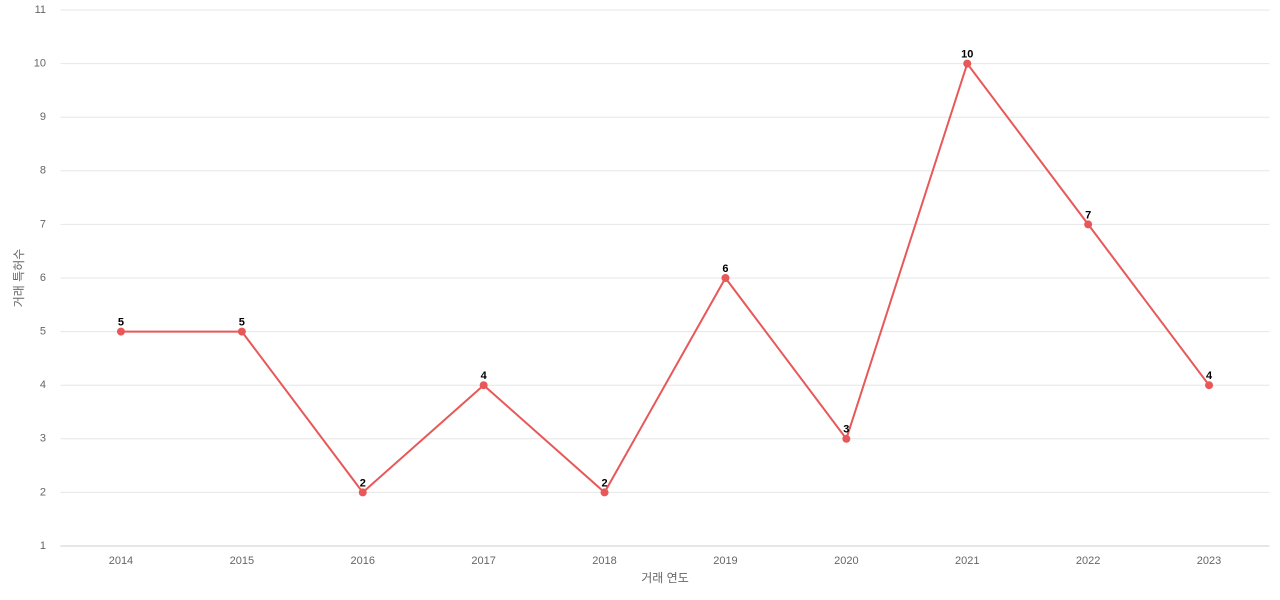 This screenshot has width=1280, height=600. Describe the element at coordinates (43, 171) in the screenshot. I see `y-tick-label: 8` at that location.